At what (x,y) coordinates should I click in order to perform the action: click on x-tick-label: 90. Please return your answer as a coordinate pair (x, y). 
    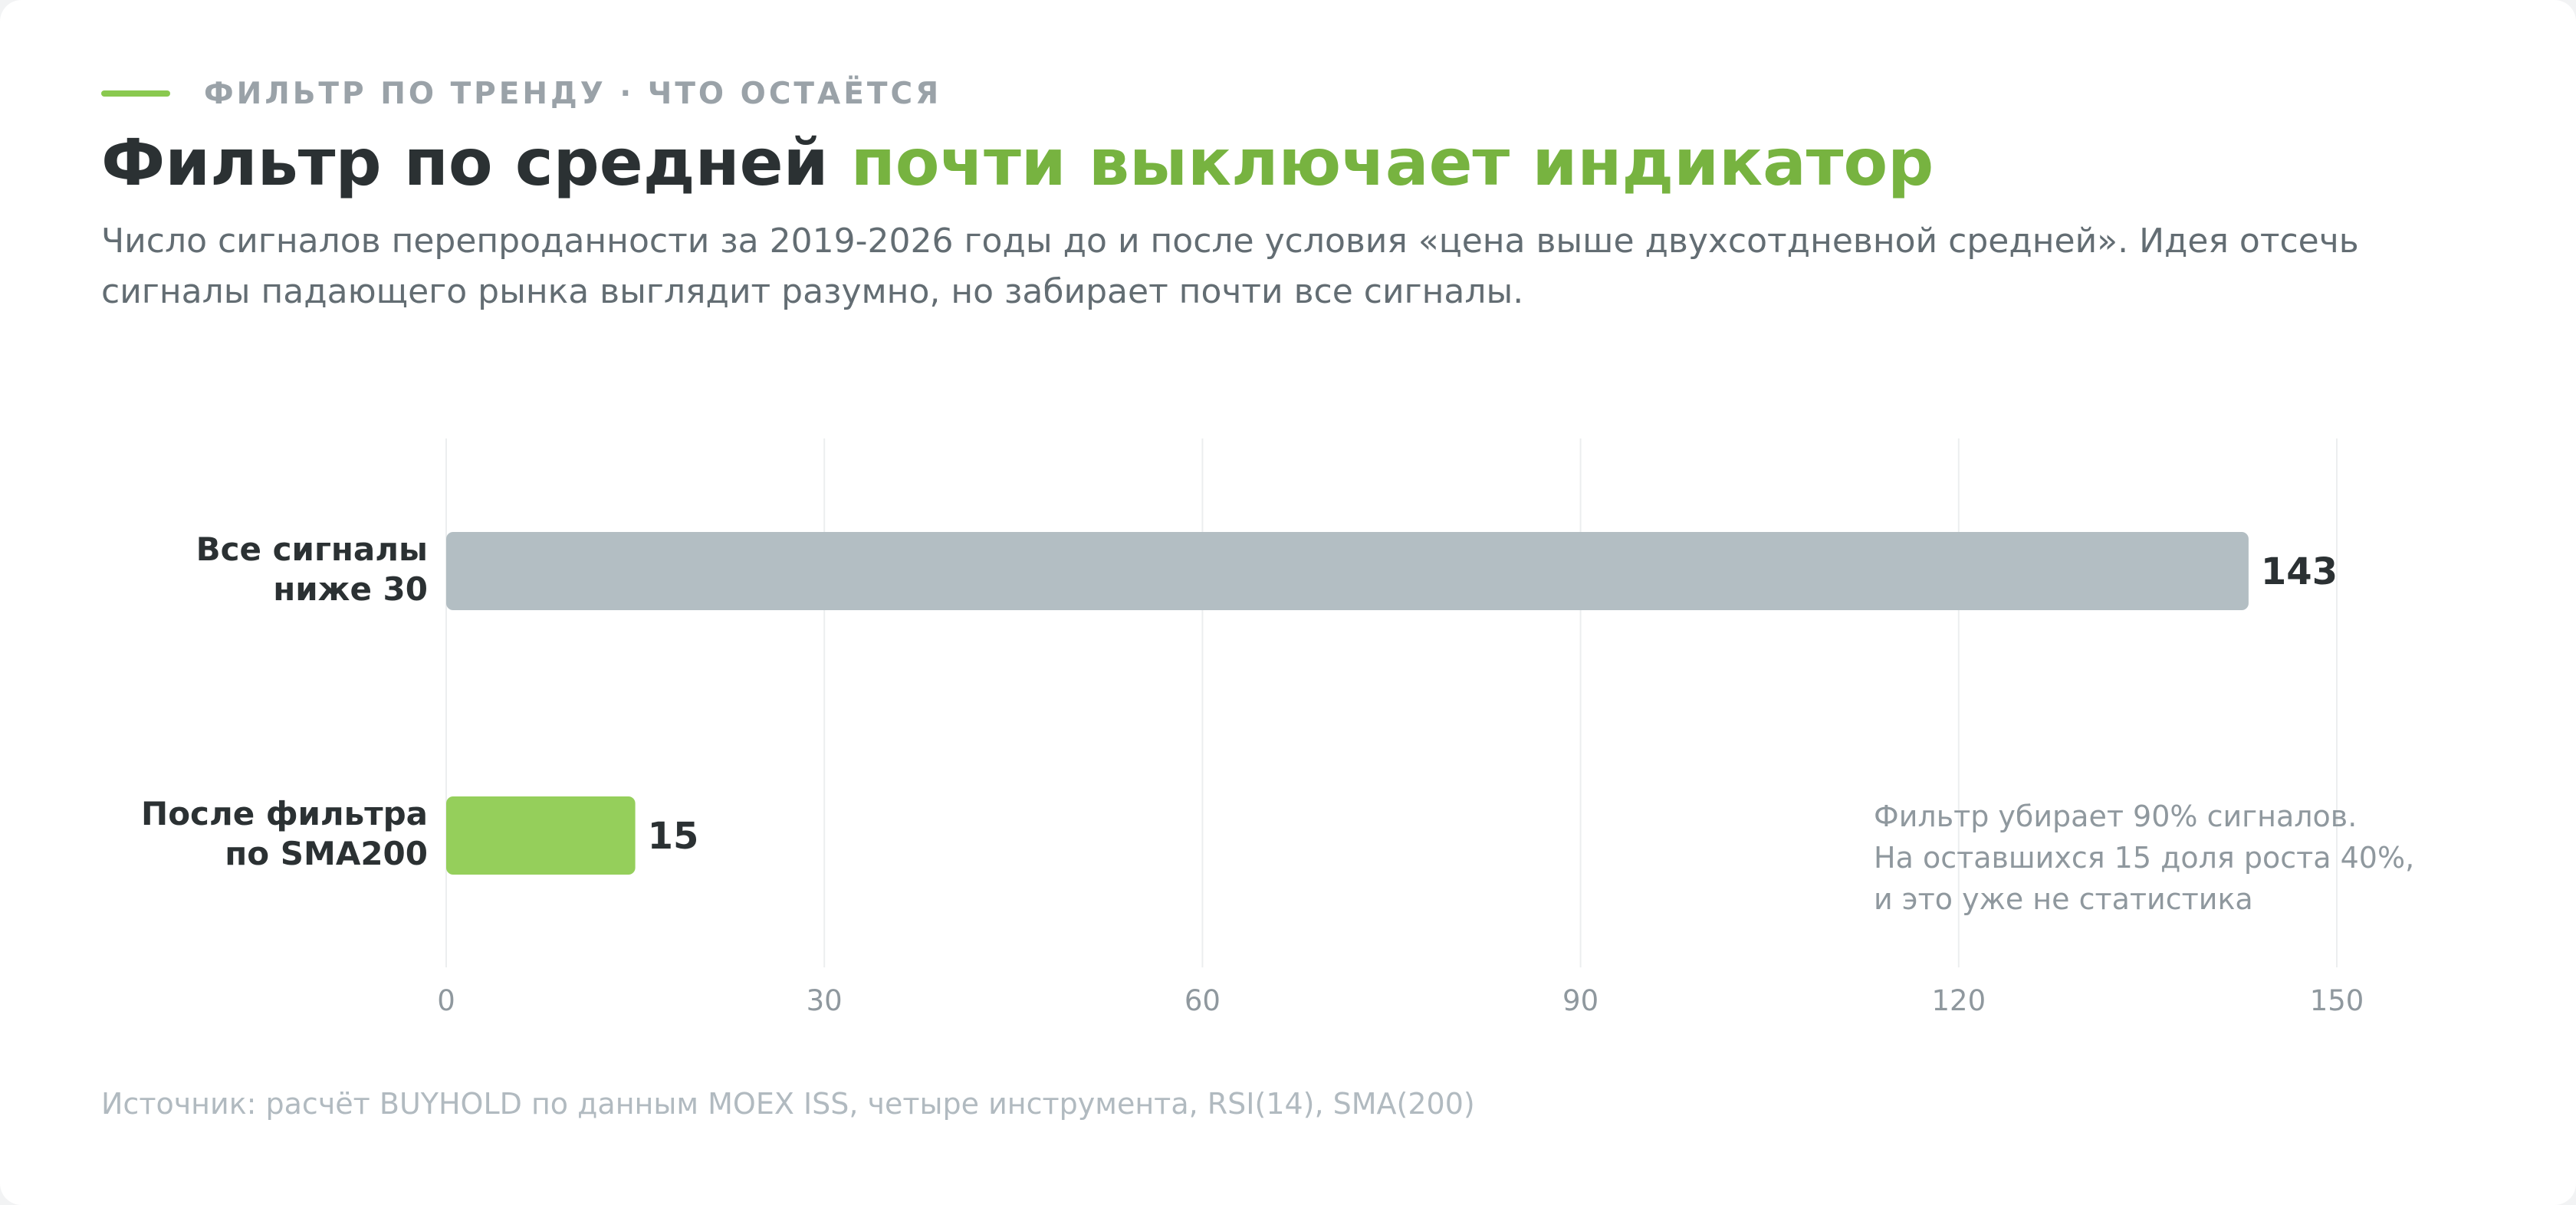
    Looking at the image, I should click on (1580, 1001).